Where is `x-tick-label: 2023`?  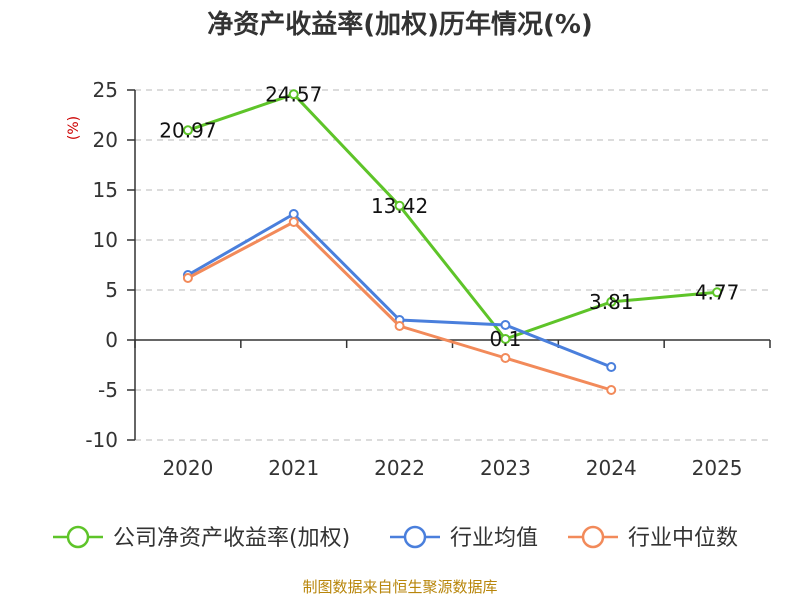
x-tick-label: 2023 is located at coordinates (505, 468).